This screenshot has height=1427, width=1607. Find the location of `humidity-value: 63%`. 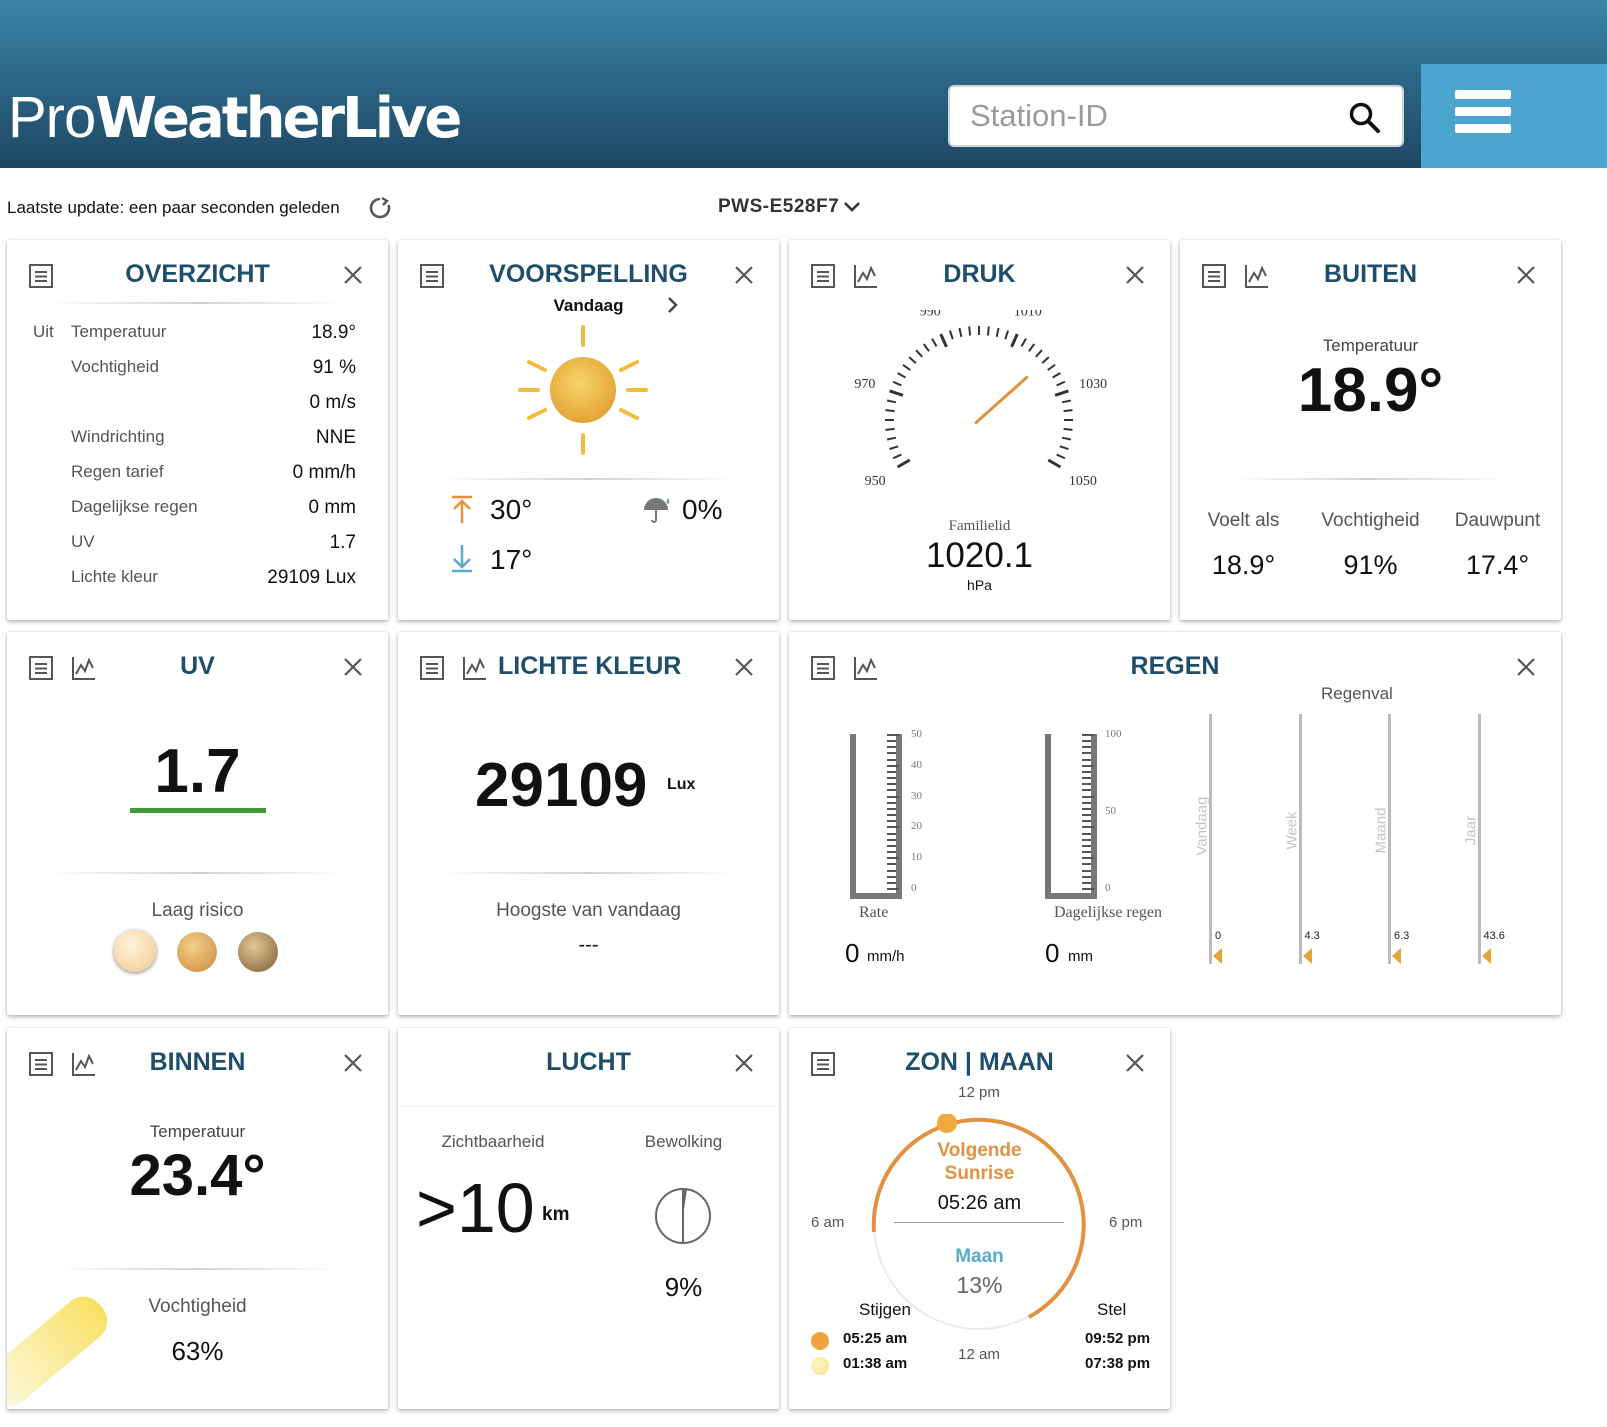

humidity-value: 63% is located at coordinates (197, 1351).